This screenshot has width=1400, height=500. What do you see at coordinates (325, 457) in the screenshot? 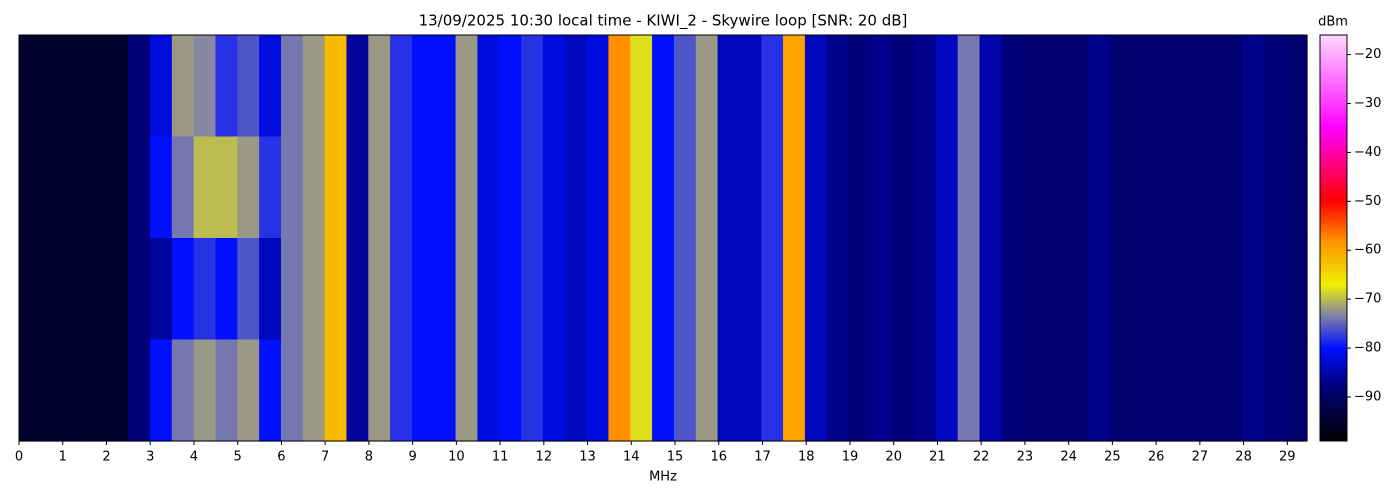
I see `x-tick-label: 7` at bounding box center [325, 457].